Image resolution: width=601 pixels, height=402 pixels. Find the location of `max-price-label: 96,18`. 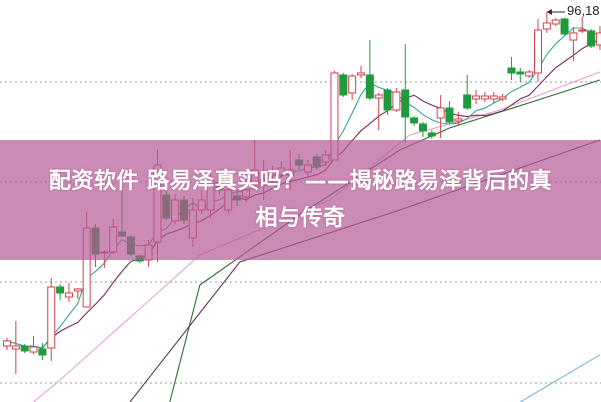

max-price-label: 96,18 is located at coordinates (583, 10).